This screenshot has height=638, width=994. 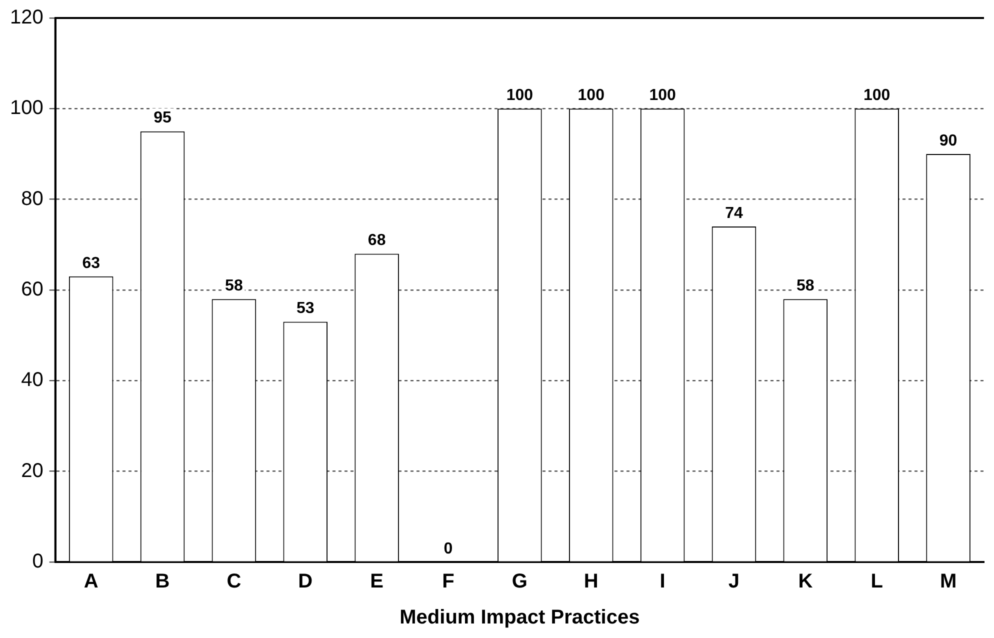 I want to click on x-axis-title: Medium Impact Practices, so click(x=520, y=617).